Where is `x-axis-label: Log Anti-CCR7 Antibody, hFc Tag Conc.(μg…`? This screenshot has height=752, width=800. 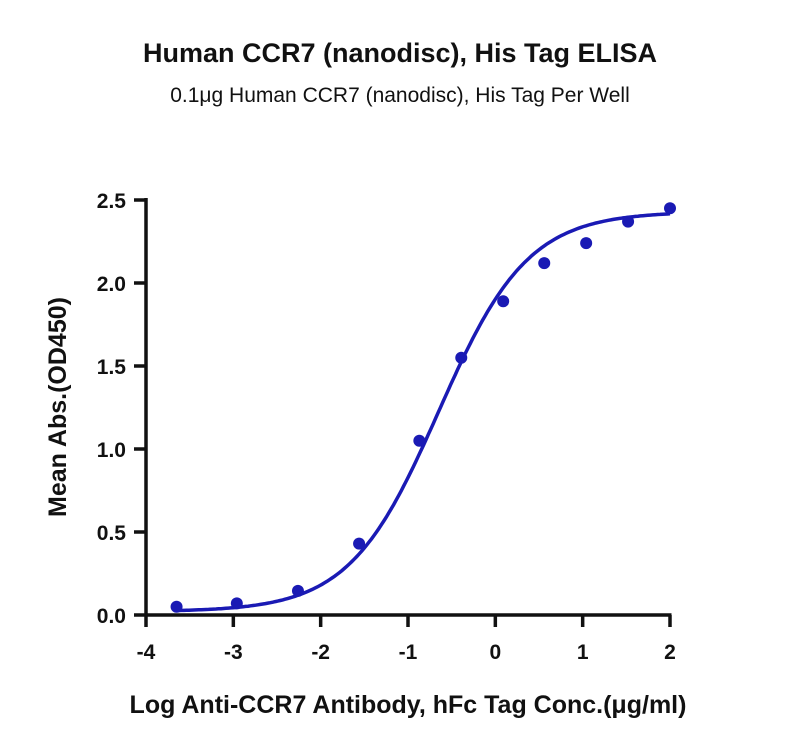
x-axis-label: Log Anti-CCR7 Antibody, hFc Tag Conc.(μg… is located at coordinates (408, 705).